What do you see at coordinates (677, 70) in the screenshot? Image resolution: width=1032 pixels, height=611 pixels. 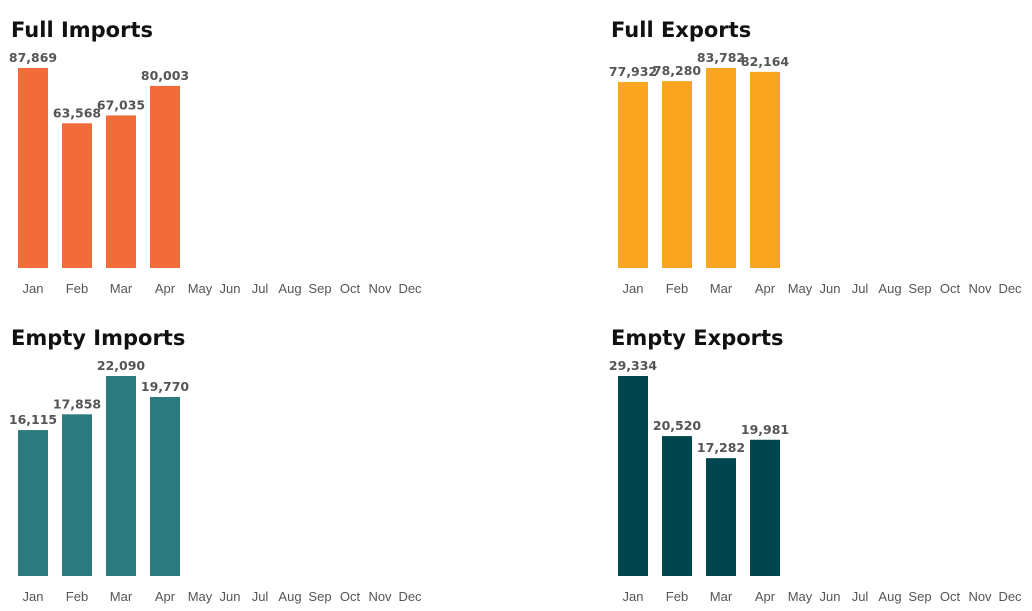 I see `value-label: 78,280` at bounding box center [677, 70].